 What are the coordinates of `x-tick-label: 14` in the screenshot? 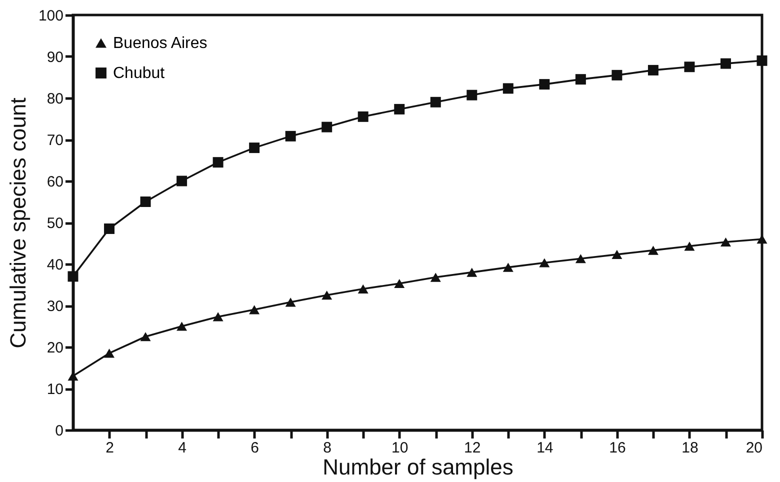 It's located at (545, 448).